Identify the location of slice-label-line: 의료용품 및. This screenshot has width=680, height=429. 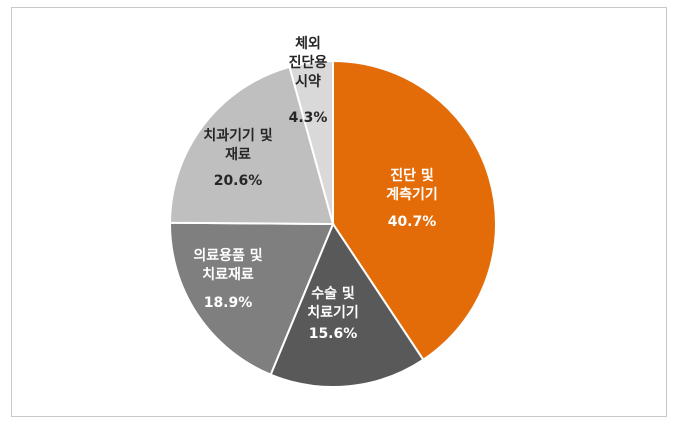
(227, 255).